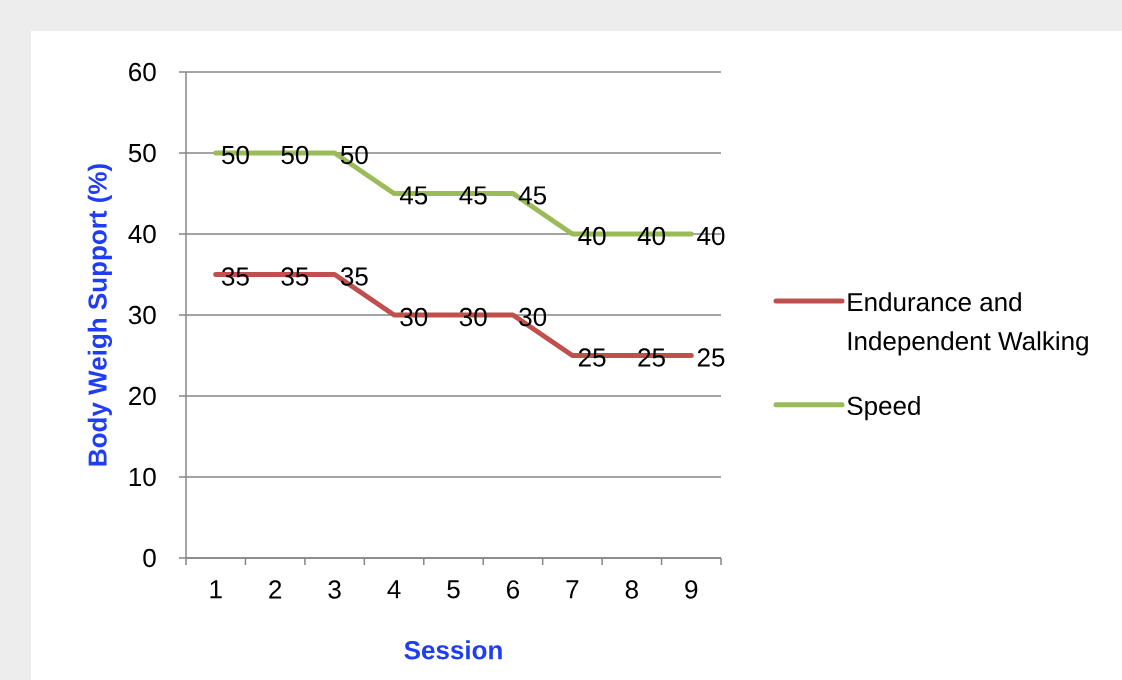  I want to click on x-tick-label: 6, so click(513, 589).